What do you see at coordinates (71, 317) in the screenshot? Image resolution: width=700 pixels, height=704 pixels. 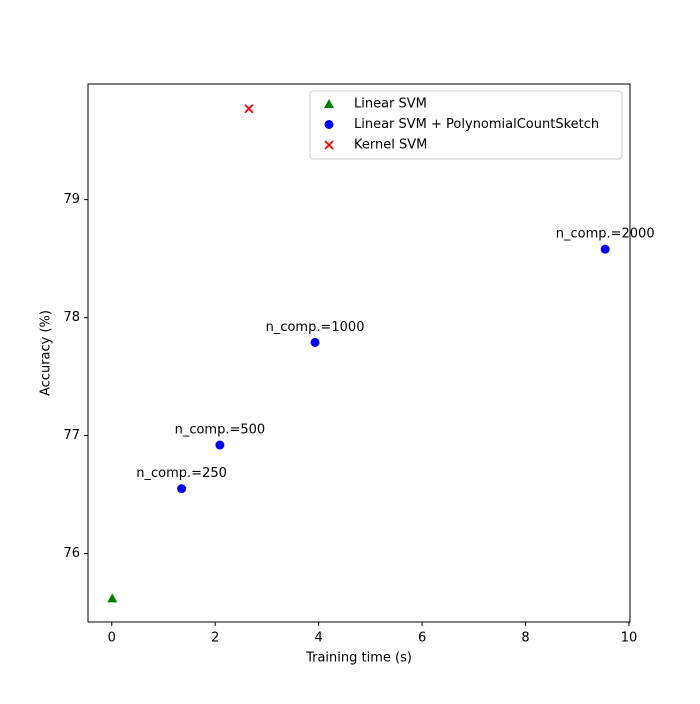 I see `y-tick-label: 78` at bounding box center [71, 317].